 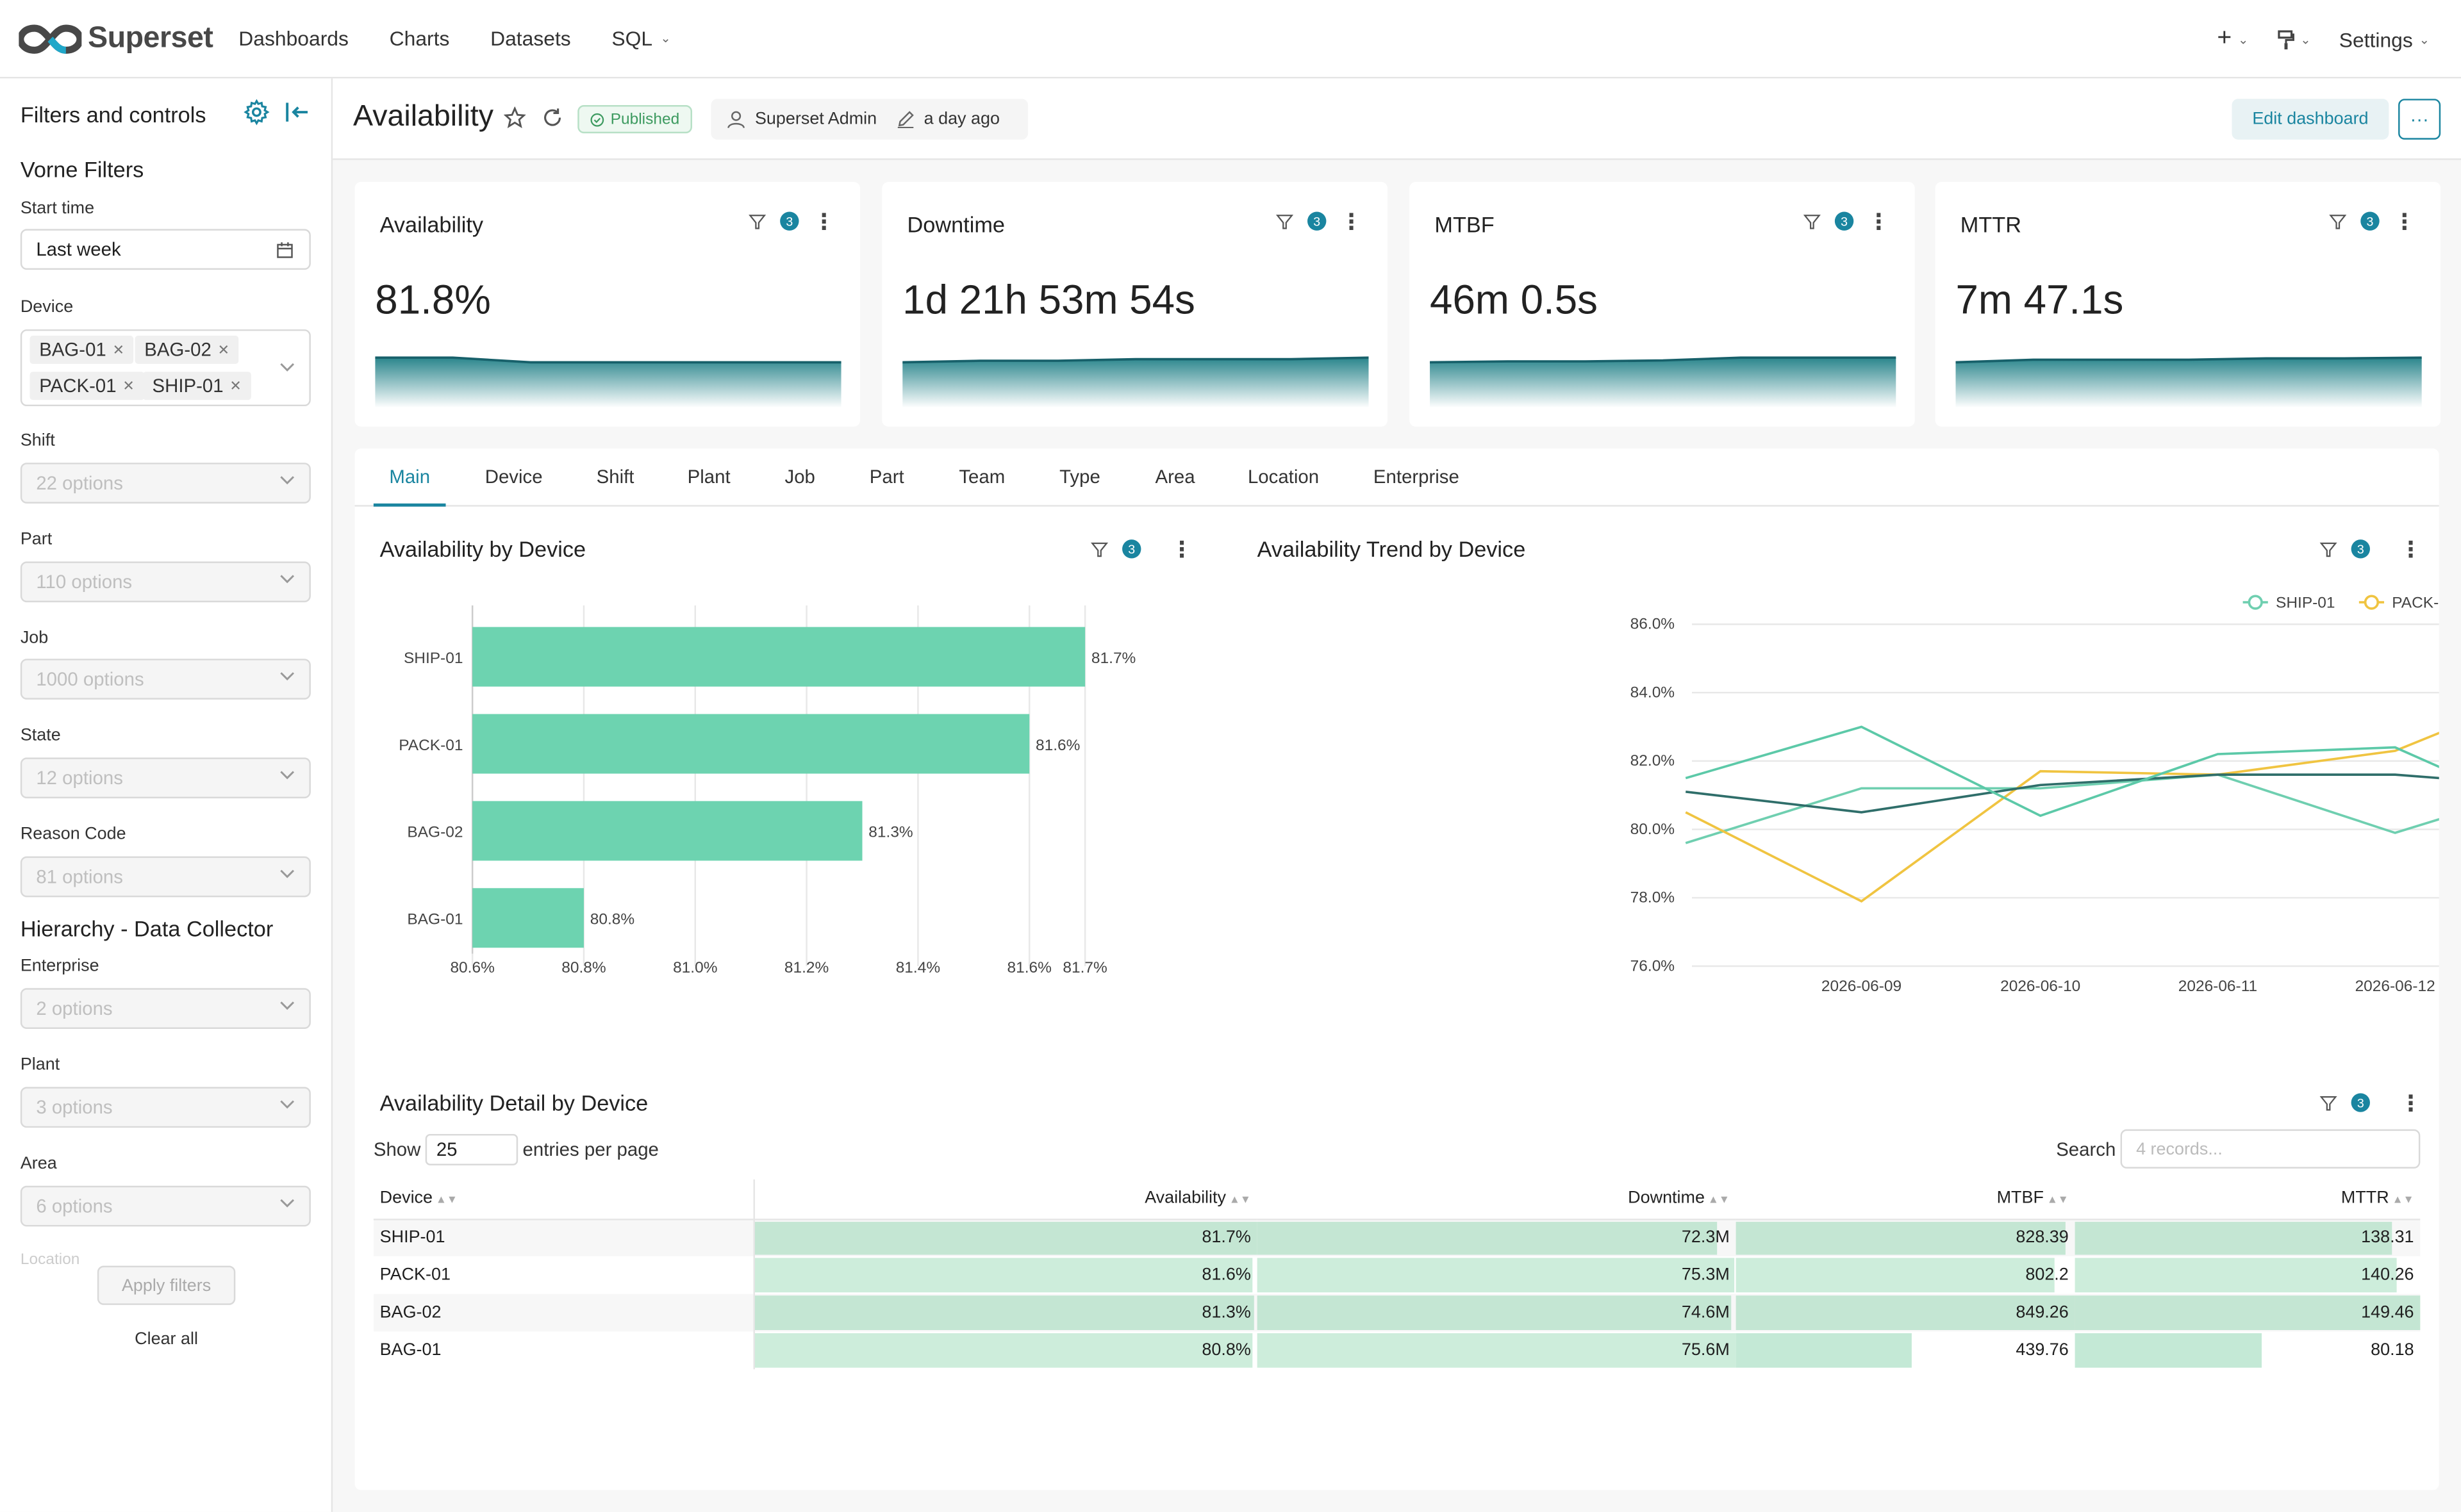 What do you see at coordinates (118, 38) in the screenshot?
I see `brand: Superset` at bounding box center [118, 38].